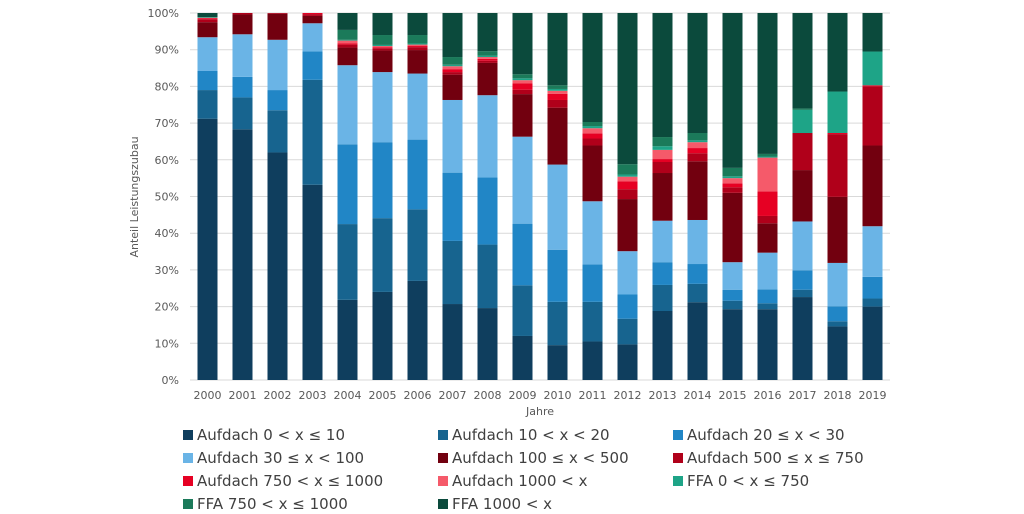 Image resolution: width=1024 pixels, height=514 pixels. What do you see at coordinates (310, 457) in the screenshot?
I see `legend-item: Aufdach 30 ≤ x < 100` at bounding box center [310, 457].